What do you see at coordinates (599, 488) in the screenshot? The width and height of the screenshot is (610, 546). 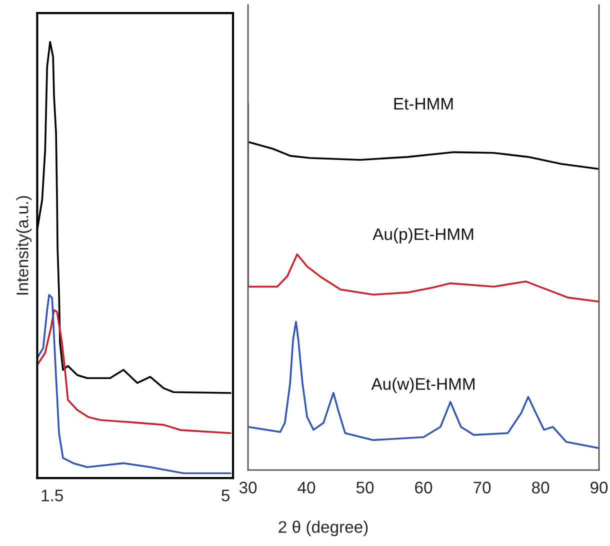 I see `x-tick-label: 90` at bounding box center [599, 488].